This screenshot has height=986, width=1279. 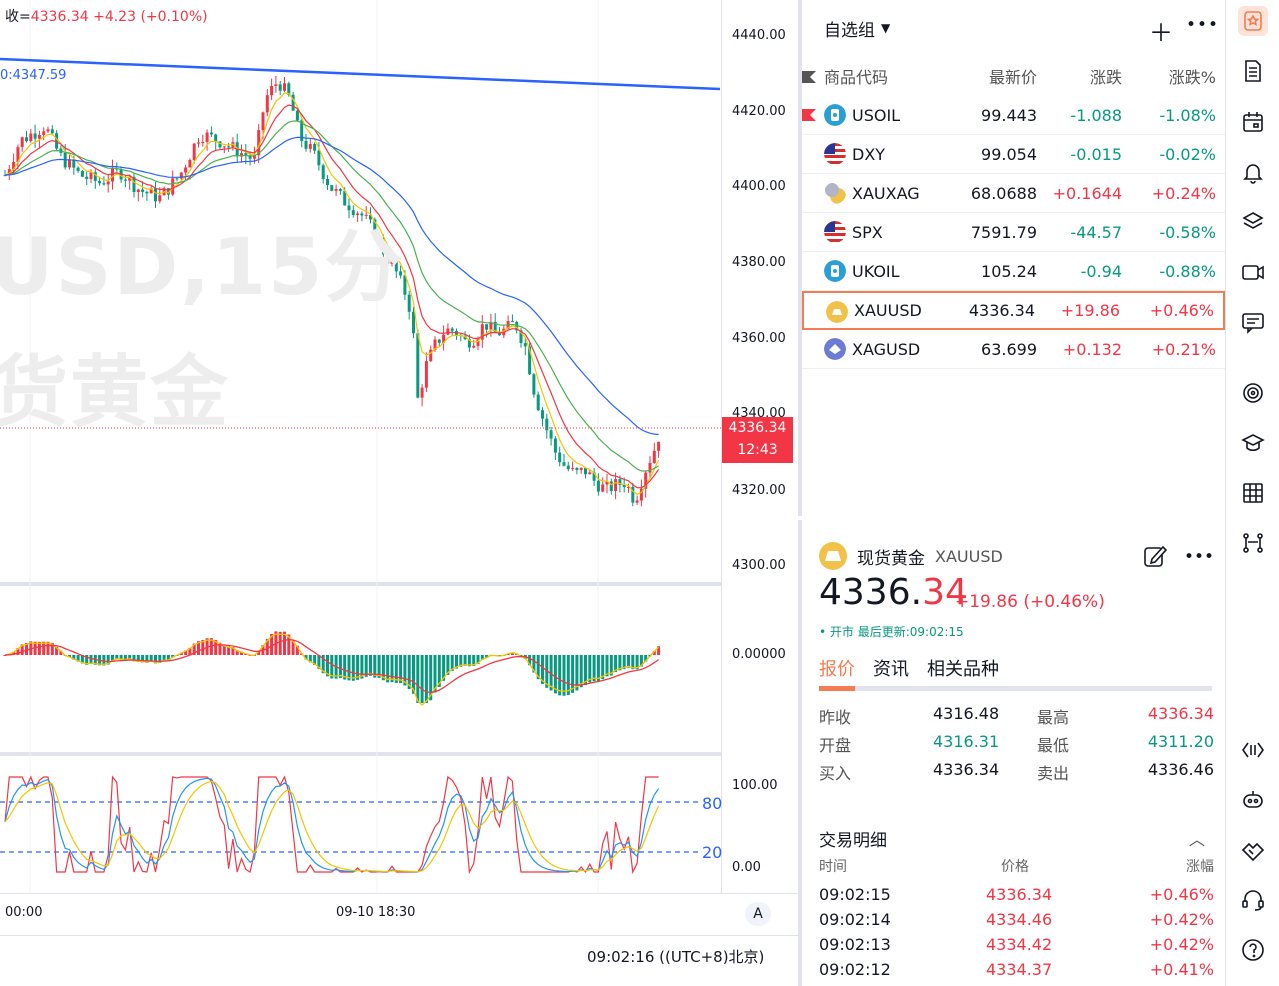 I want to click on chevron-up-icon: ︿, so click(x=1196, y=839).